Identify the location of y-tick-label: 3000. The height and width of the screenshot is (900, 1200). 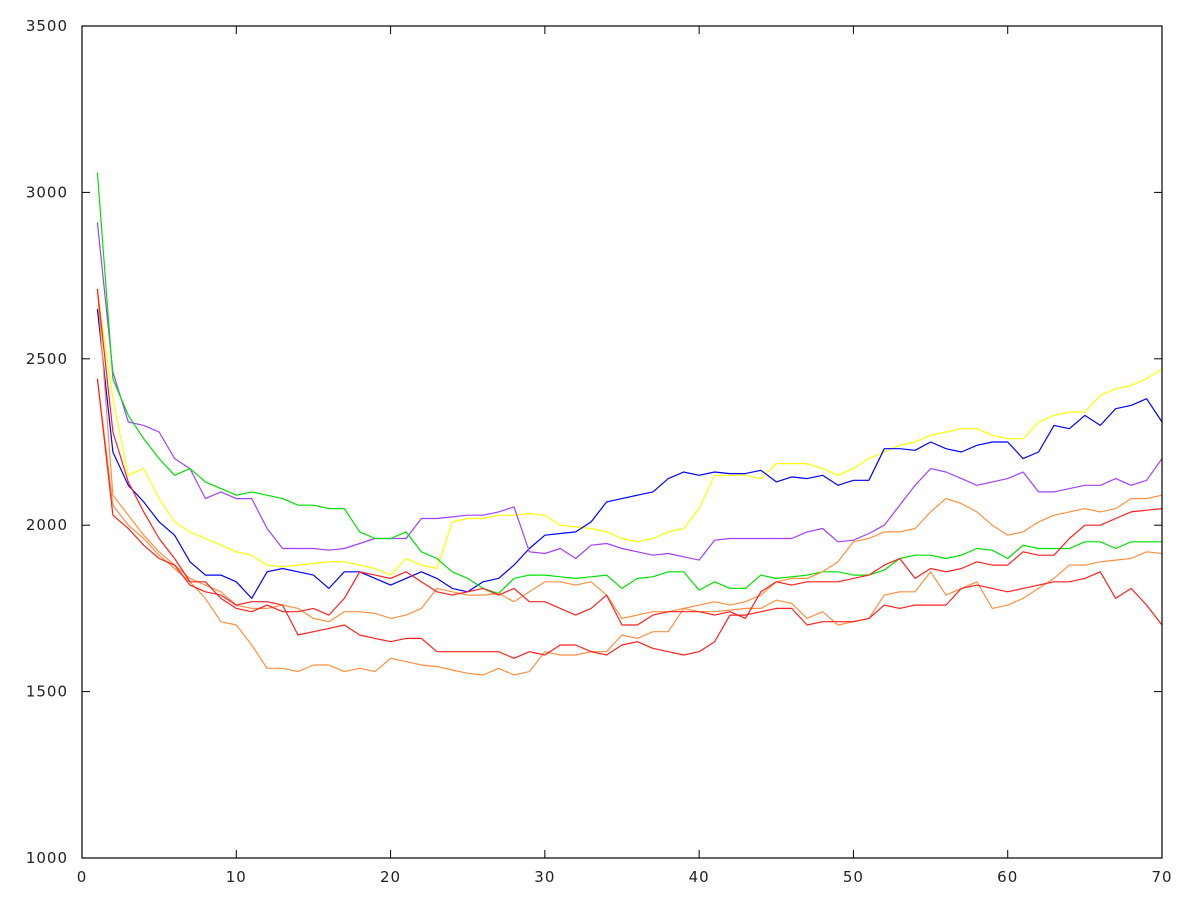
(47, 192).